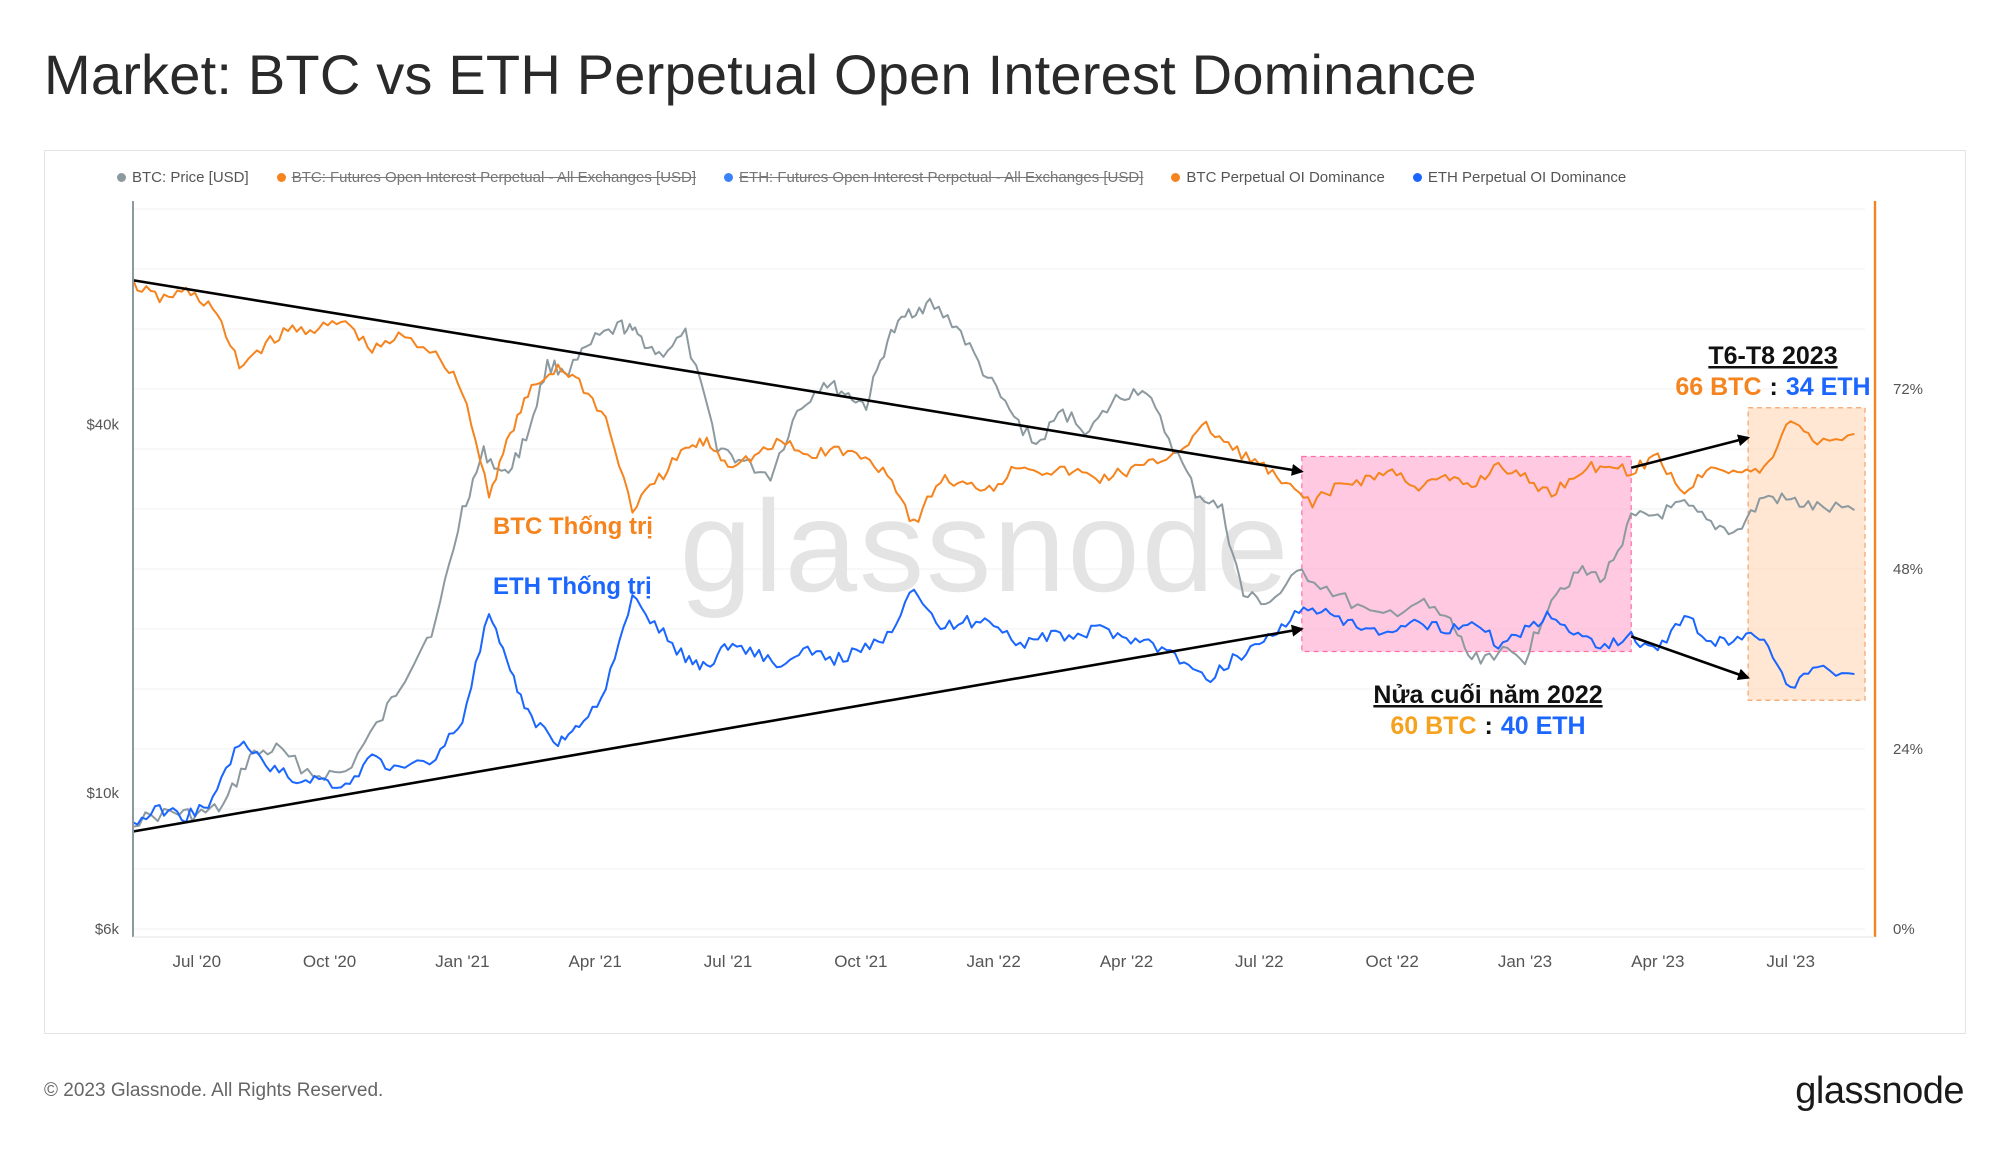  Describe the element at coordinates (1527, 177) in the screenshot. I see `legend-label: ETH Perpetual OI Dominance` at that location.